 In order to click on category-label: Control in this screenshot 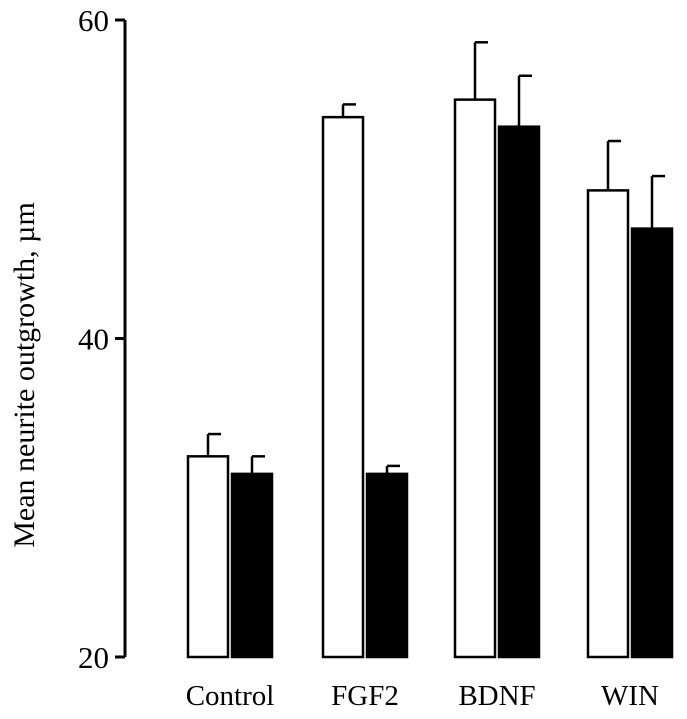, I will do `click(230, 696)`.